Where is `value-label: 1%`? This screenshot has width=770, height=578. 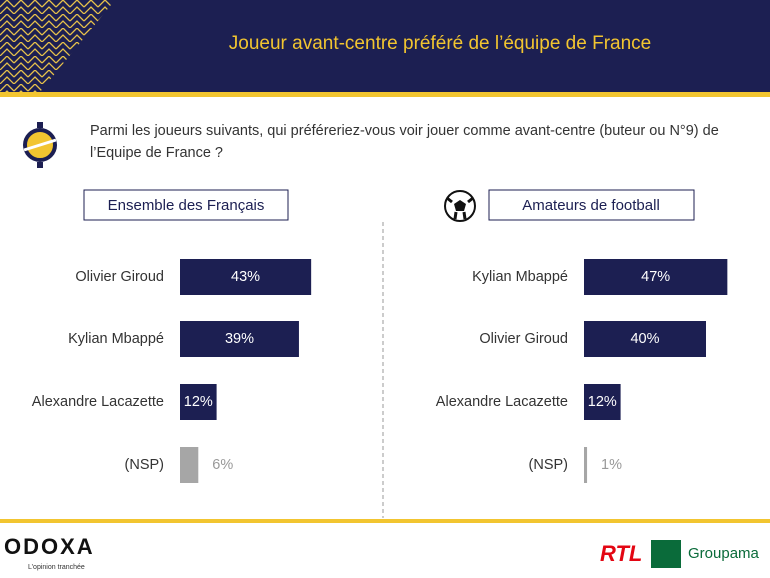
value-label: 1% is located at coordinates (611, 465).